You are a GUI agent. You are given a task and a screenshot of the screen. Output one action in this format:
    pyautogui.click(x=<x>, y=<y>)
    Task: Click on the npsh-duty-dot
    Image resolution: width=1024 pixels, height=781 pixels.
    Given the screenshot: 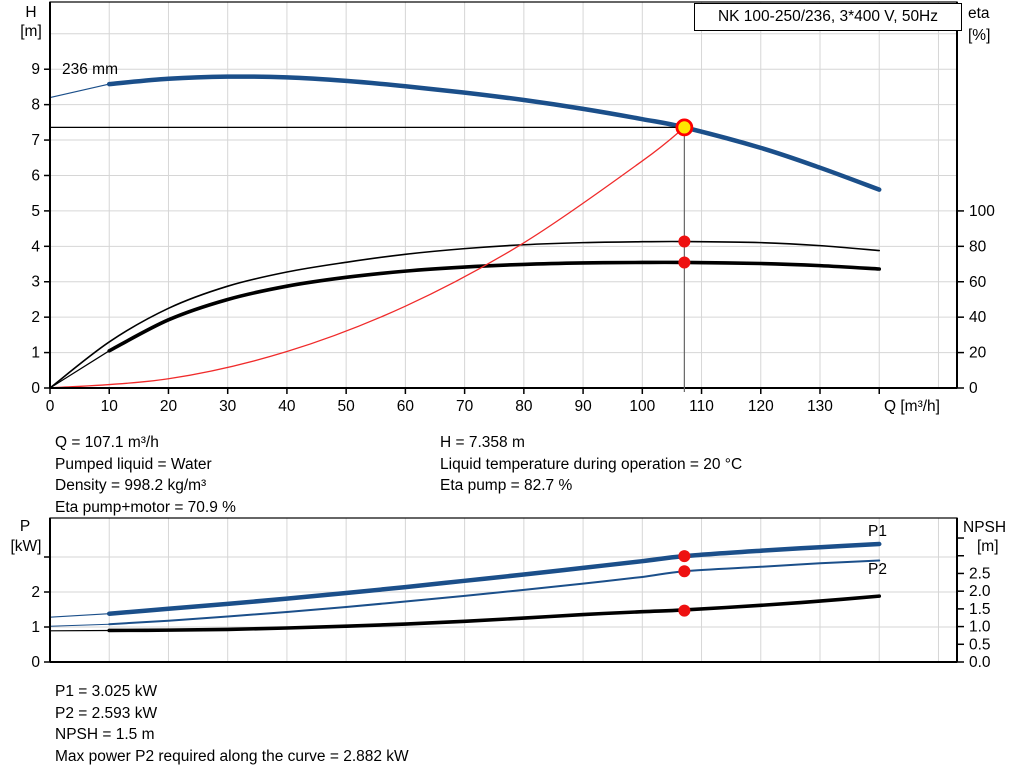 What is the action you would take?
    pyautogui.click(x=684, y=610)
    